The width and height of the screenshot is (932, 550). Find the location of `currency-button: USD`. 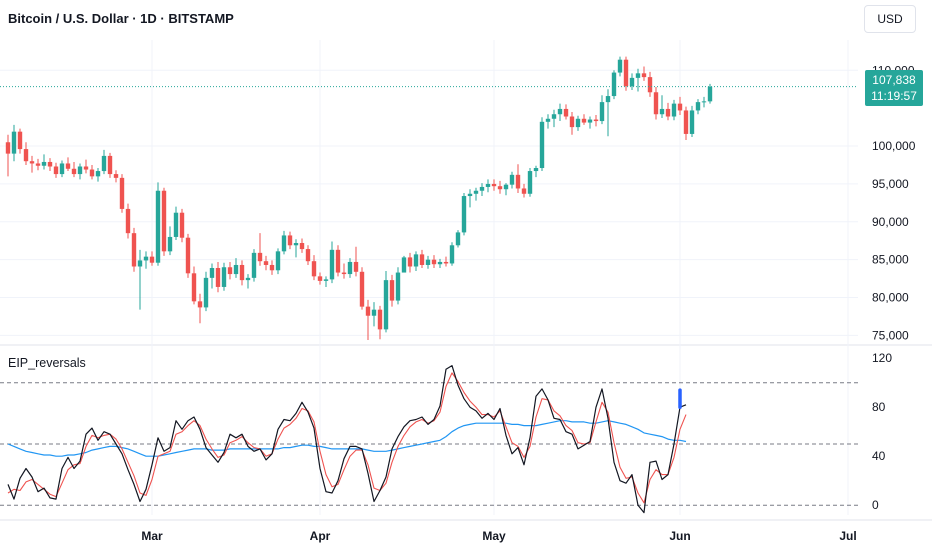

currency-button: USD is located at coordinates (890, 19).